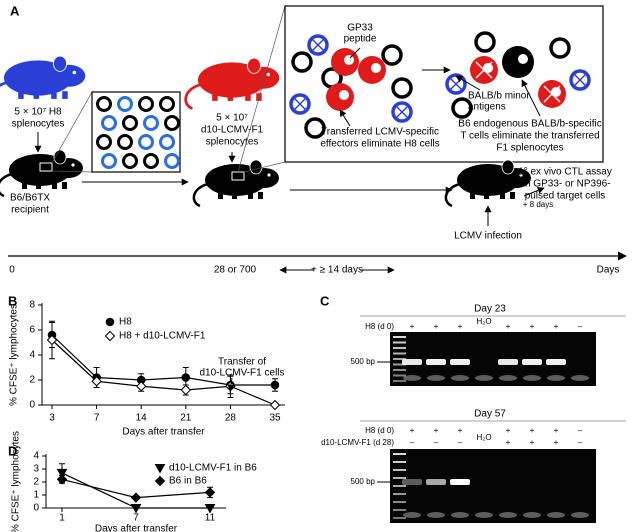 The image size is (632, 532). I want to click on label: Days, so click(608, 270).